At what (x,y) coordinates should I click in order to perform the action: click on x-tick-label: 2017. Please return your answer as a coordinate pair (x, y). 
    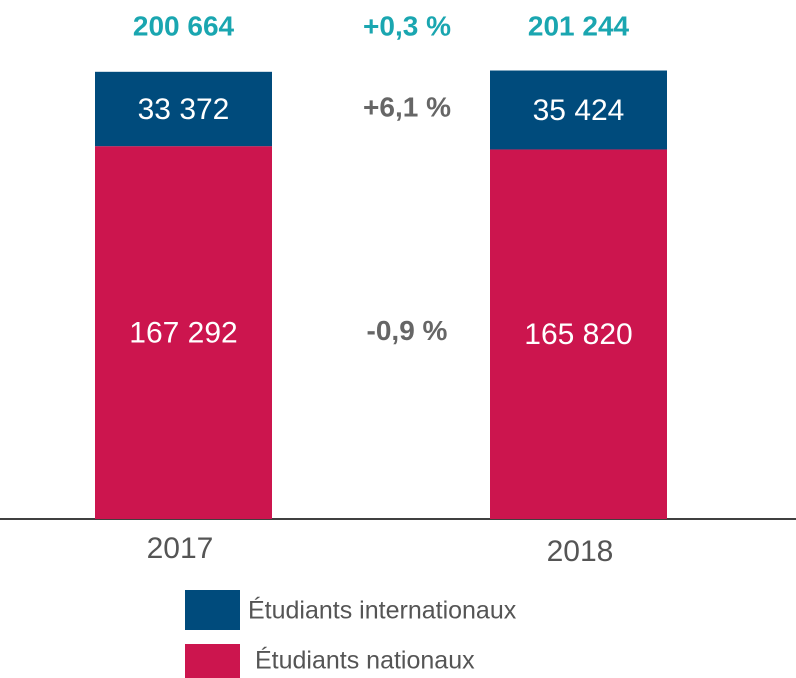
    Looking at the image, I should click on (180, 548).